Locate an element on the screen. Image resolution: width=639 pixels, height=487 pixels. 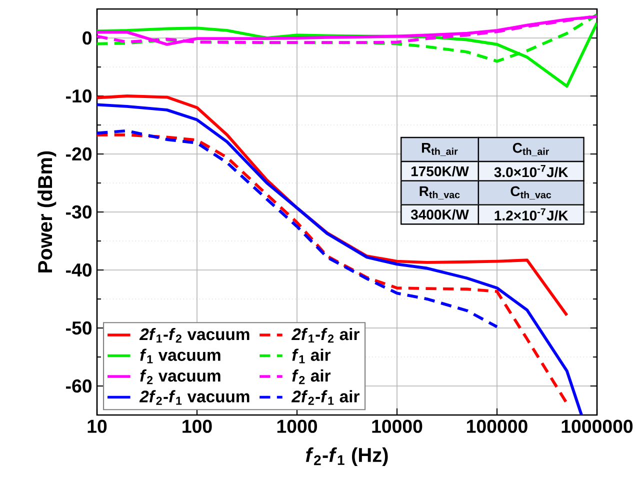
x-tick-label: 1000 is located at coordinates (297, 426).